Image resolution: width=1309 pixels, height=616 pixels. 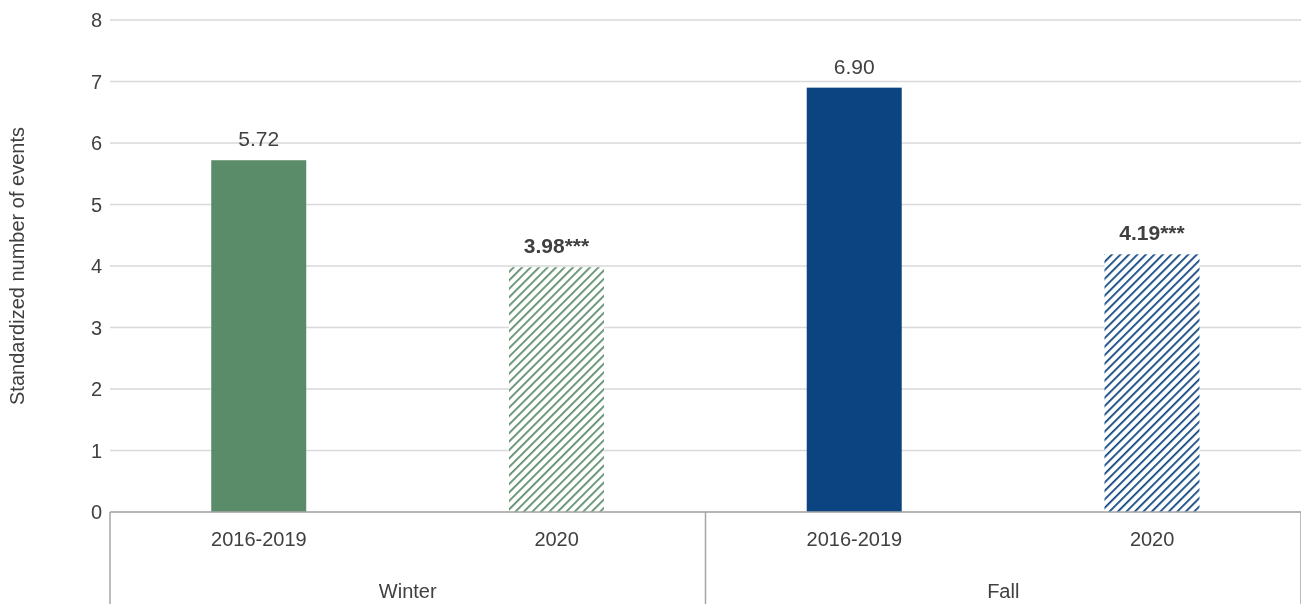 What do you see at coordinates (259, 139) in the screenshot?
I see `data-label: 5.72` at bounding box center [259, 139].